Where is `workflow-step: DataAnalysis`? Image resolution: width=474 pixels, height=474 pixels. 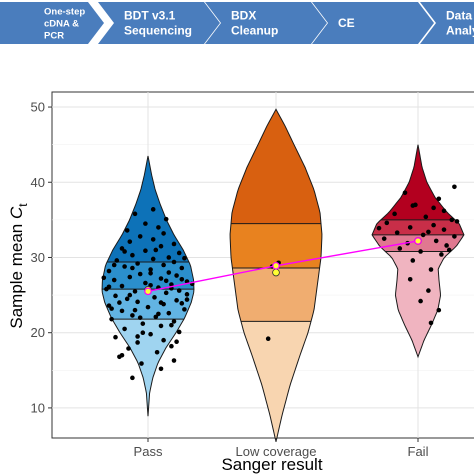
workflow-step: DataAnalysis is located at coordinates (447, 23).